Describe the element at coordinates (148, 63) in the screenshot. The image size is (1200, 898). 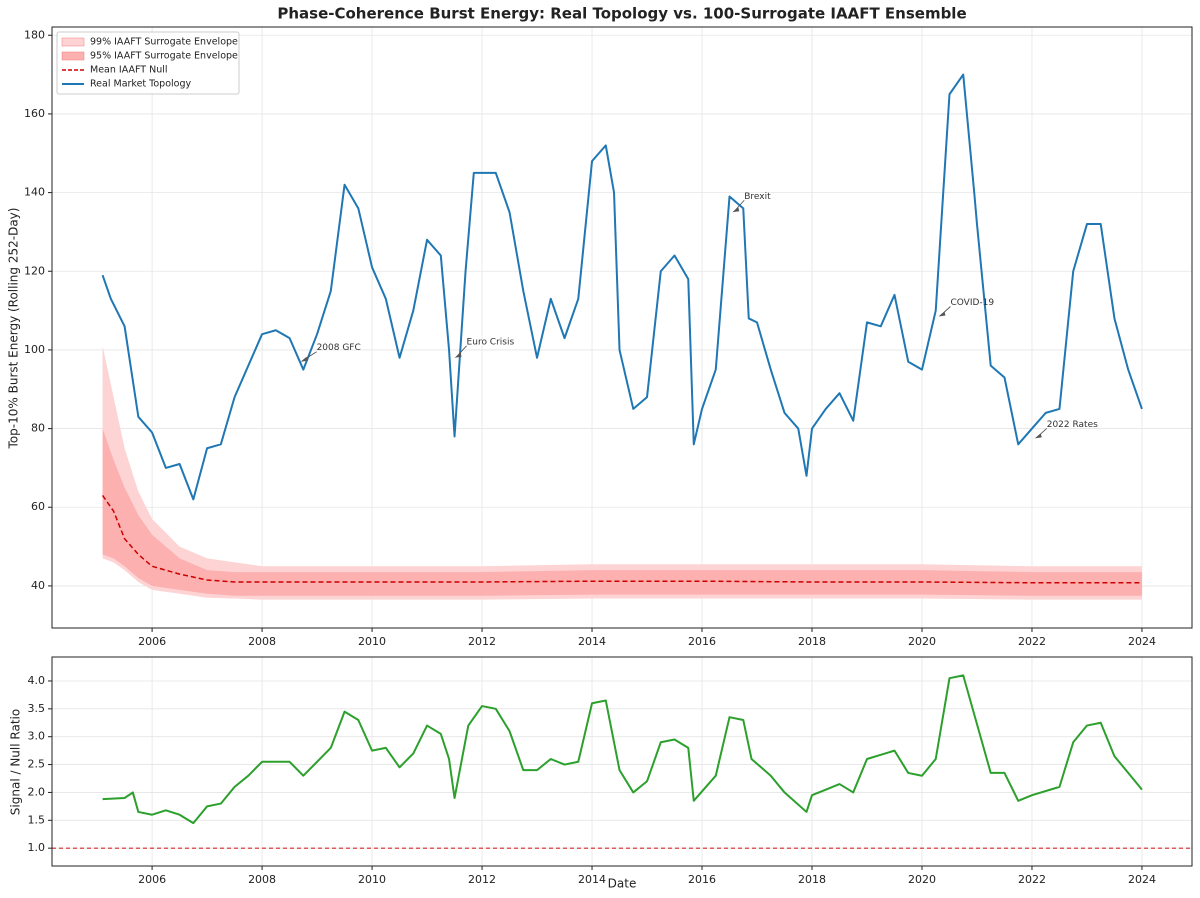
I see `legend-box` at that location.